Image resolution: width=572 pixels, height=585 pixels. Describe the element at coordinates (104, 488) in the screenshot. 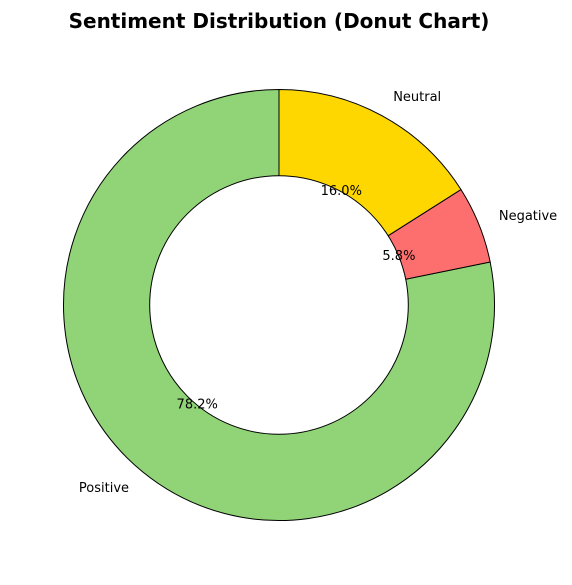

I see `label-positive: Positive` at that location.